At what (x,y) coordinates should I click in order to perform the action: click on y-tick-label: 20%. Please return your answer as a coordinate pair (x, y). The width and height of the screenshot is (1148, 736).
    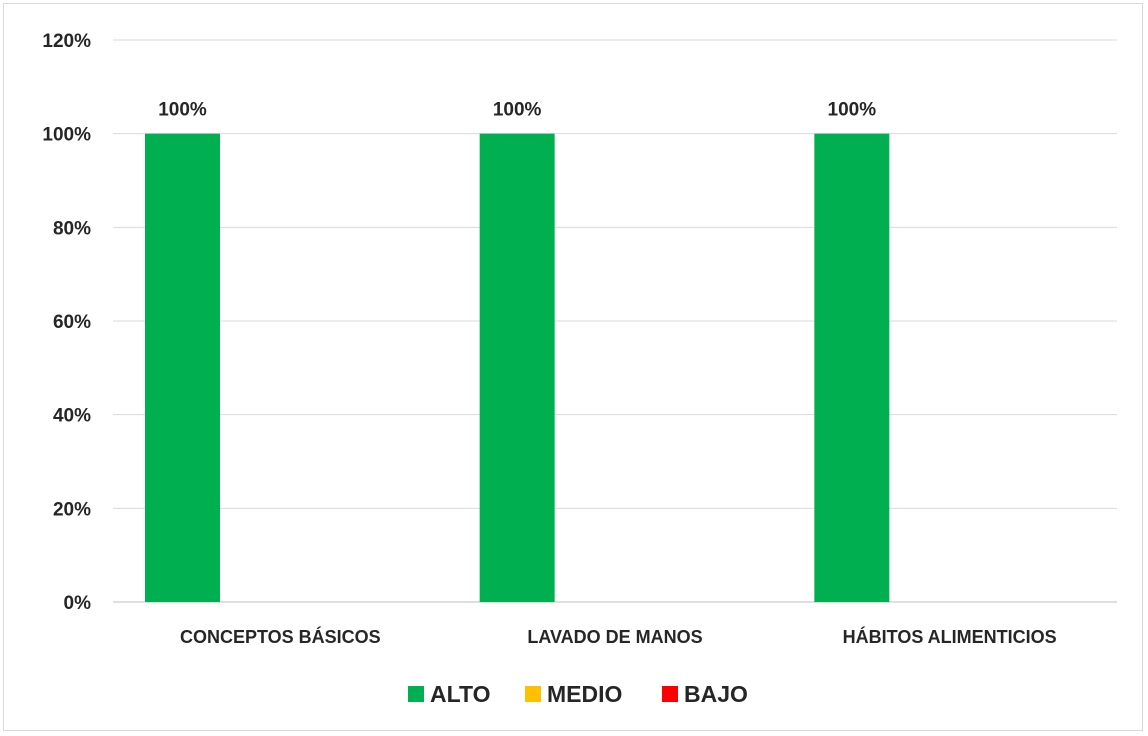
    Looking at the image, I should click on (72, 509).